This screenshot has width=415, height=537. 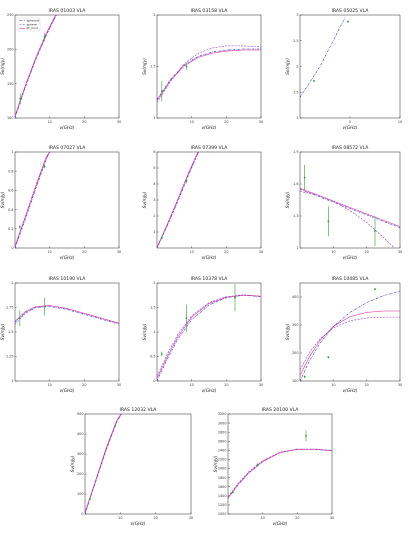 I want to click on y-tick-label: 2600, so click(x=222, y=441).